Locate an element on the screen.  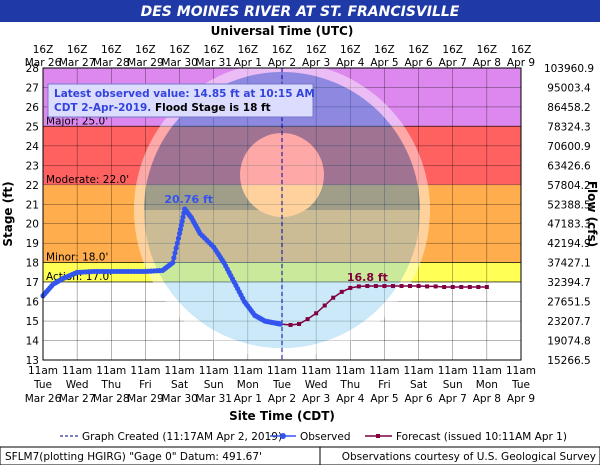
flow-tick-15: 103960.9 is located at coordinates (569, 69).